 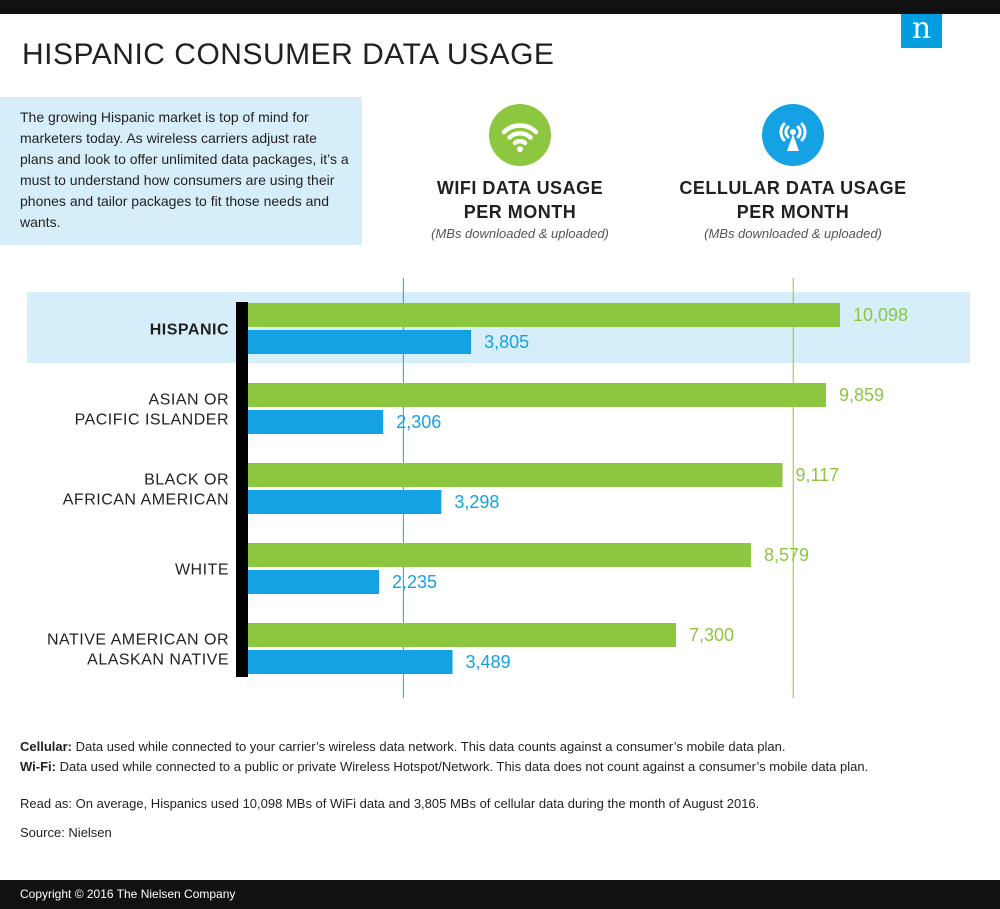 I want to click on nielsen-logo: n, so click(x=921, y=31).